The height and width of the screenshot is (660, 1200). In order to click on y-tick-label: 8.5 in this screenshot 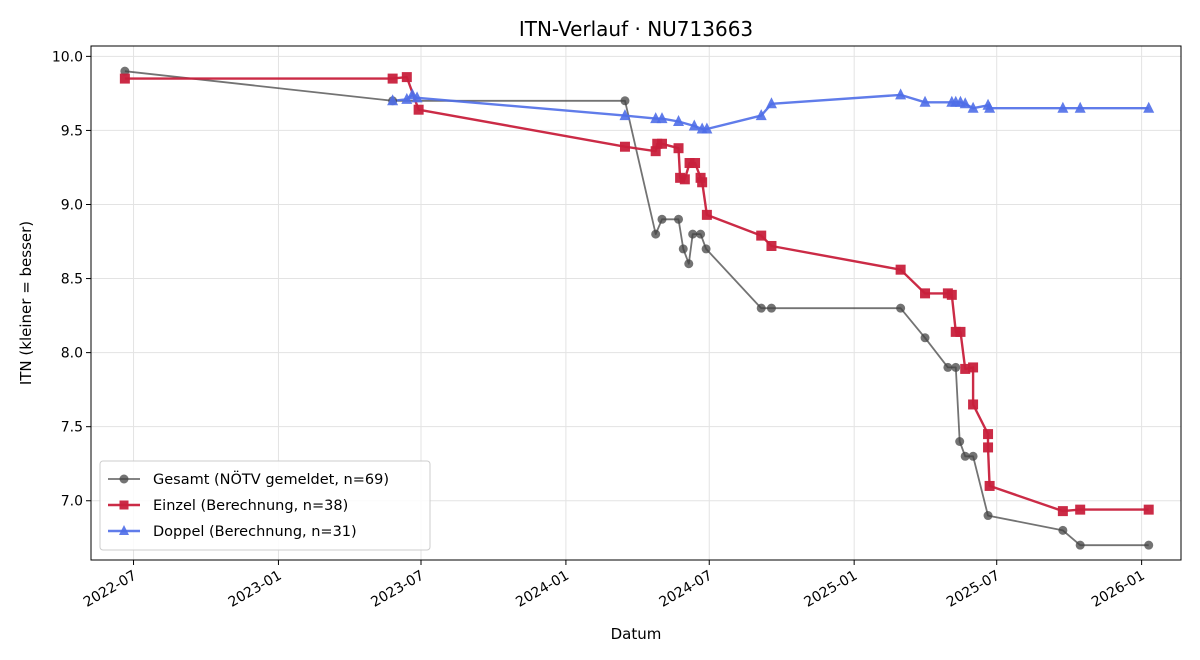, I will do `click(72, 280)`.